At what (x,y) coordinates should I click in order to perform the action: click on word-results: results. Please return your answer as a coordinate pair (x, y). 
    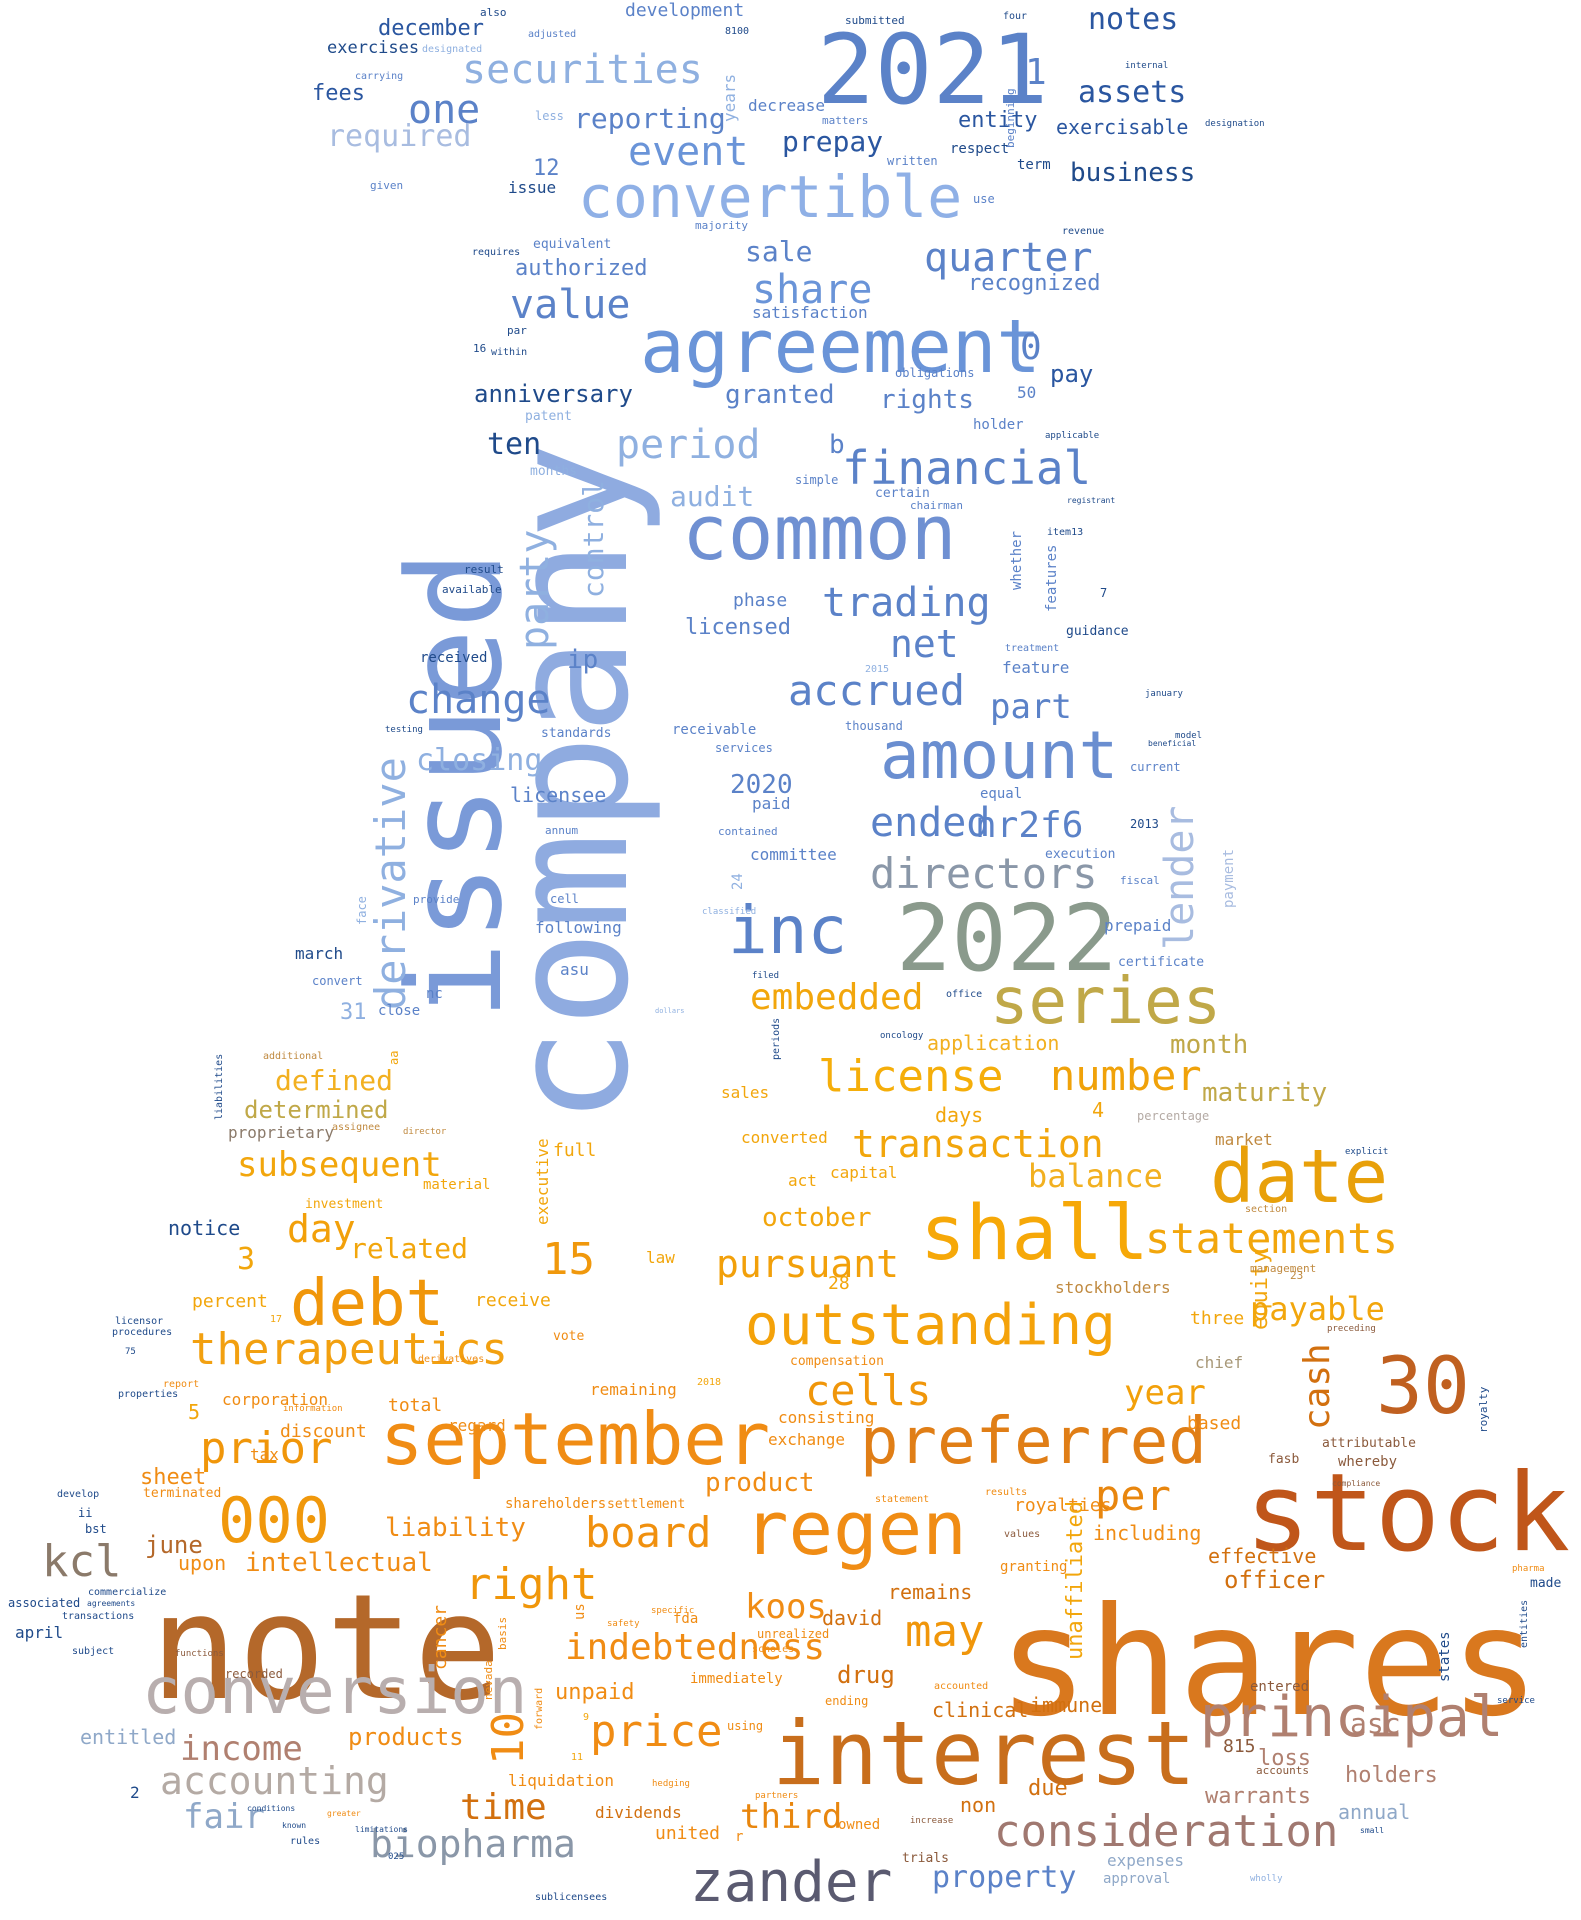
    Looking at the image, I should click on (1006, 1492).